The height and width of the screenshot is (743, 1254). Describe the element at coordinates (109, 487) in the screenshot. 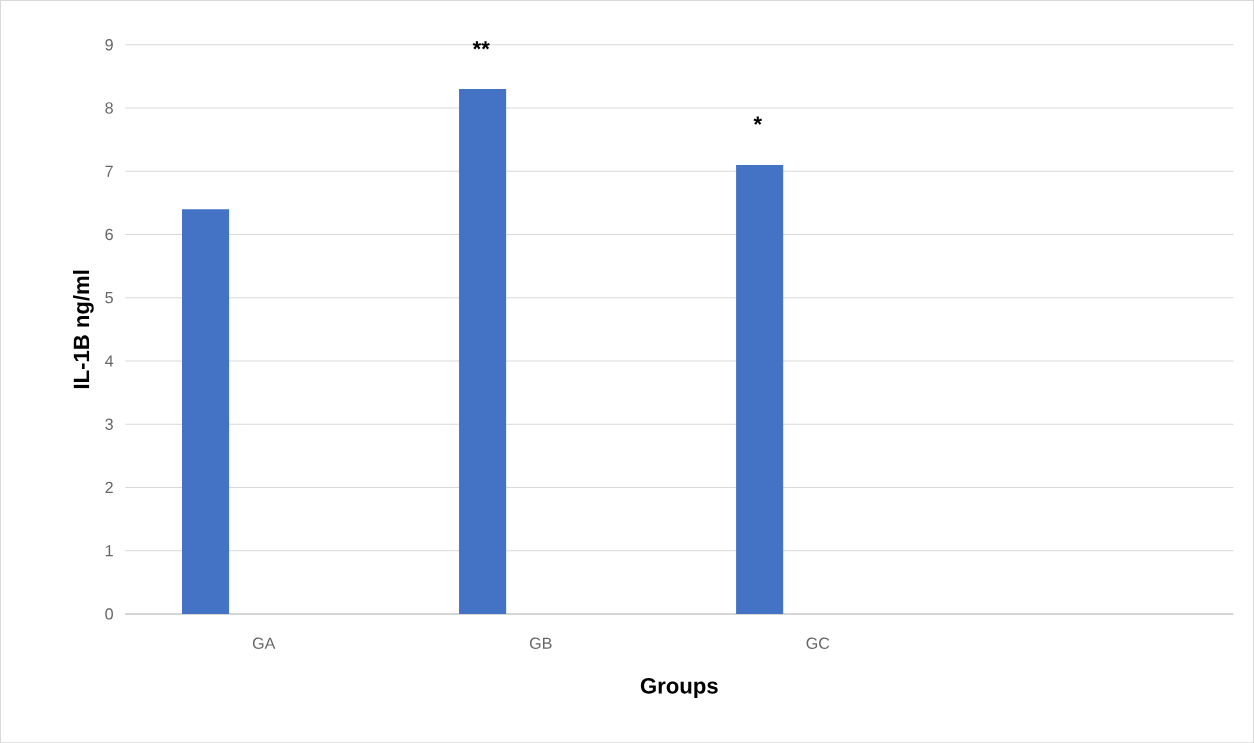

I see `y-tick-label: 2` at that location.